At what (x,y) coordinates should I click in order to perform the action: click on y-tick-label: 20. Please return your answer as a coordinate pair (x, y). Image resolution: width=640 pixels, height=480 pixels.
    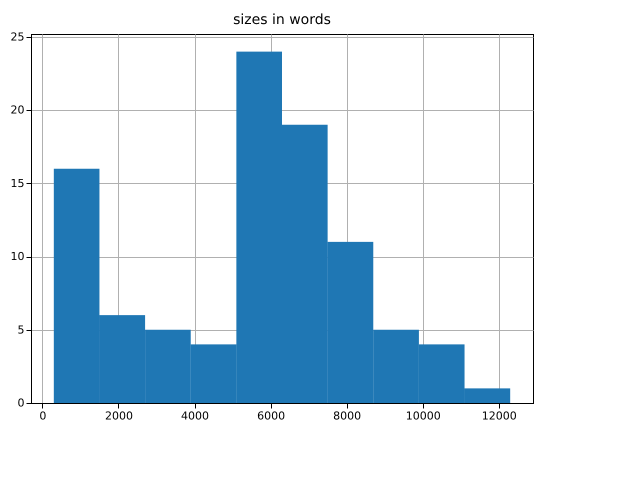
    Looking at the image, I should click on (17, 110).